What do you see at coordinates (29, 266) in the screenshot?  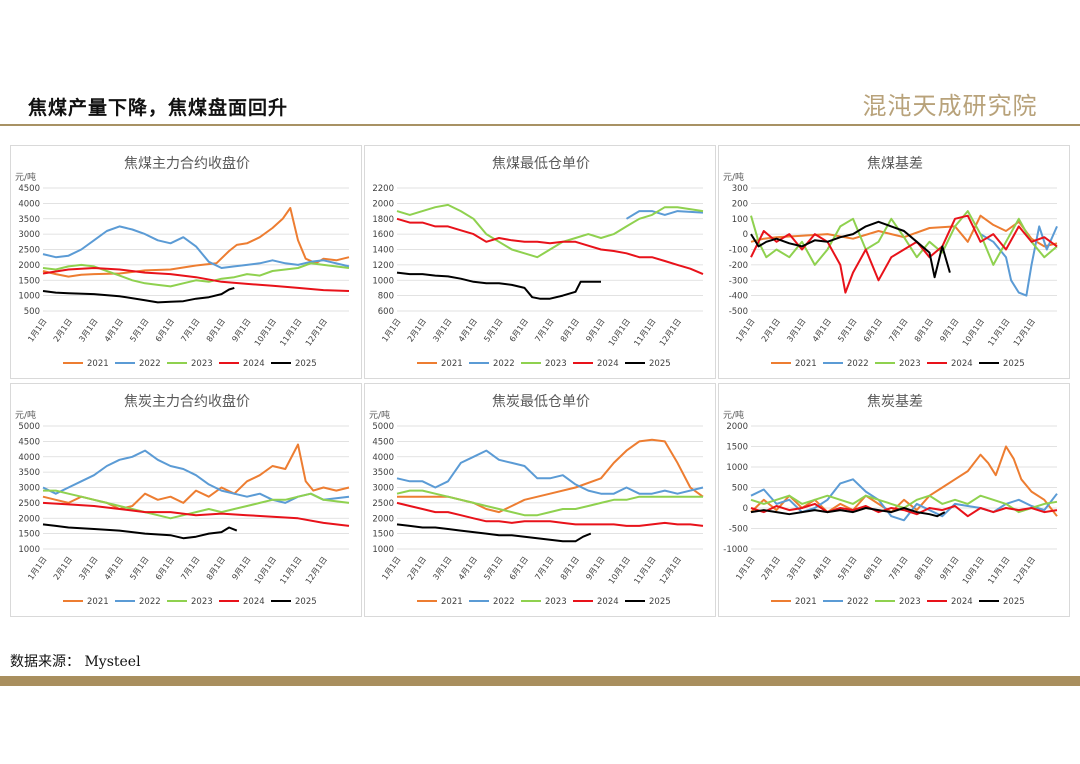 I see `y-tick-label: 2000` at bounding box center [29, 266].